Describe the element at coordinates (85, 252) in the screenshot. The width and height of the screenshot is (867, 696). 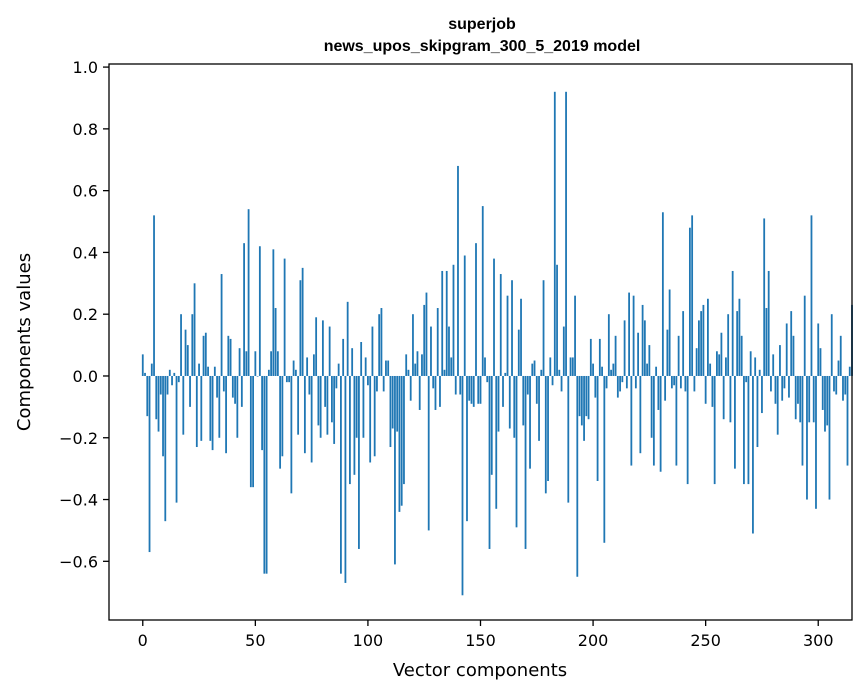
I see `y-tick-label: 0.4` at that location.